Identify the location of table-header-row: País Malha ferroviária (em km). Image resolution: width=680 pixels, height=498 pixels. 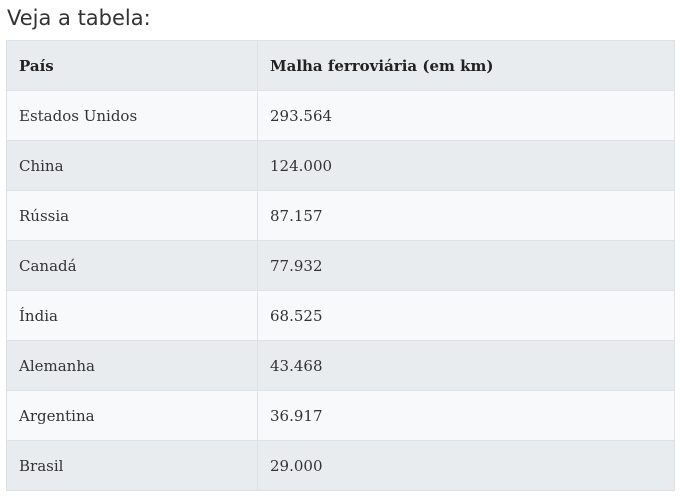
(340, 65).